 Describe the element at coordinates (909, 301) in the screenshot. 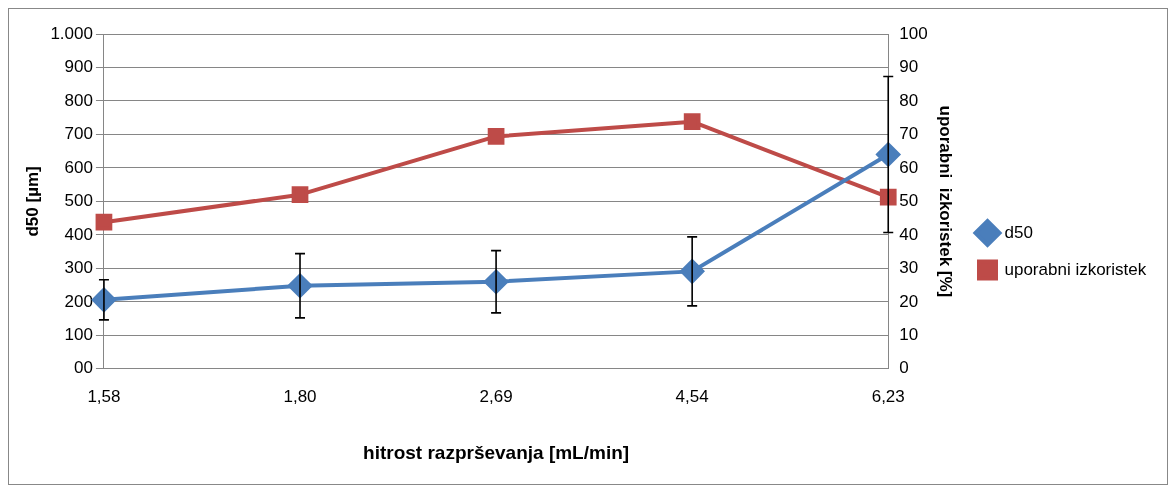

I see `y2-tick-label: 20` at that location.